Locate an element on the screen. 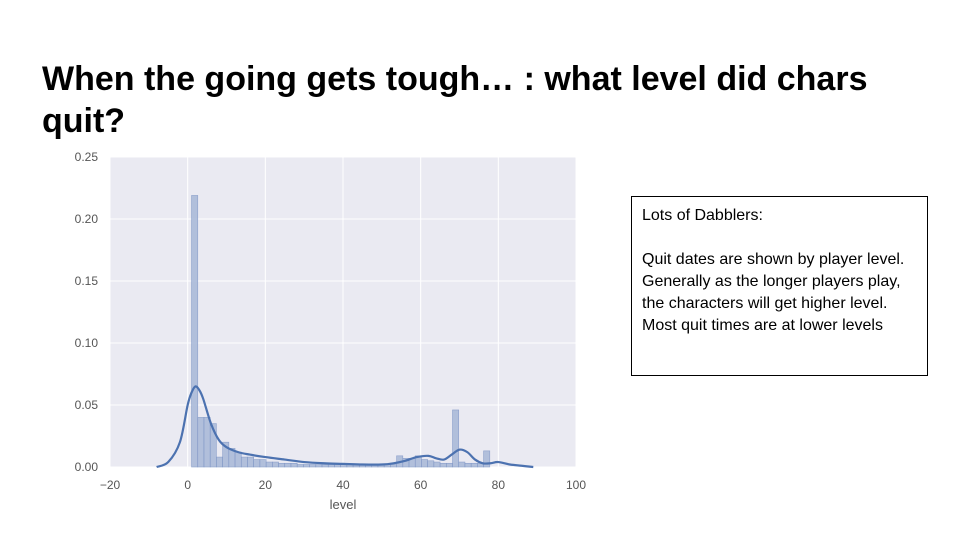 The image size is (960, 540). kde-curve is located at coordinates (345, 427).